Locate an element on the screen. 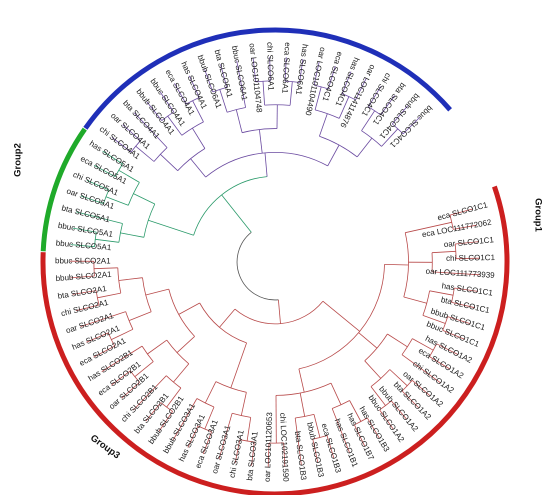  leaf-label: has SLCO6A1 is located at coordinates (302, 69).